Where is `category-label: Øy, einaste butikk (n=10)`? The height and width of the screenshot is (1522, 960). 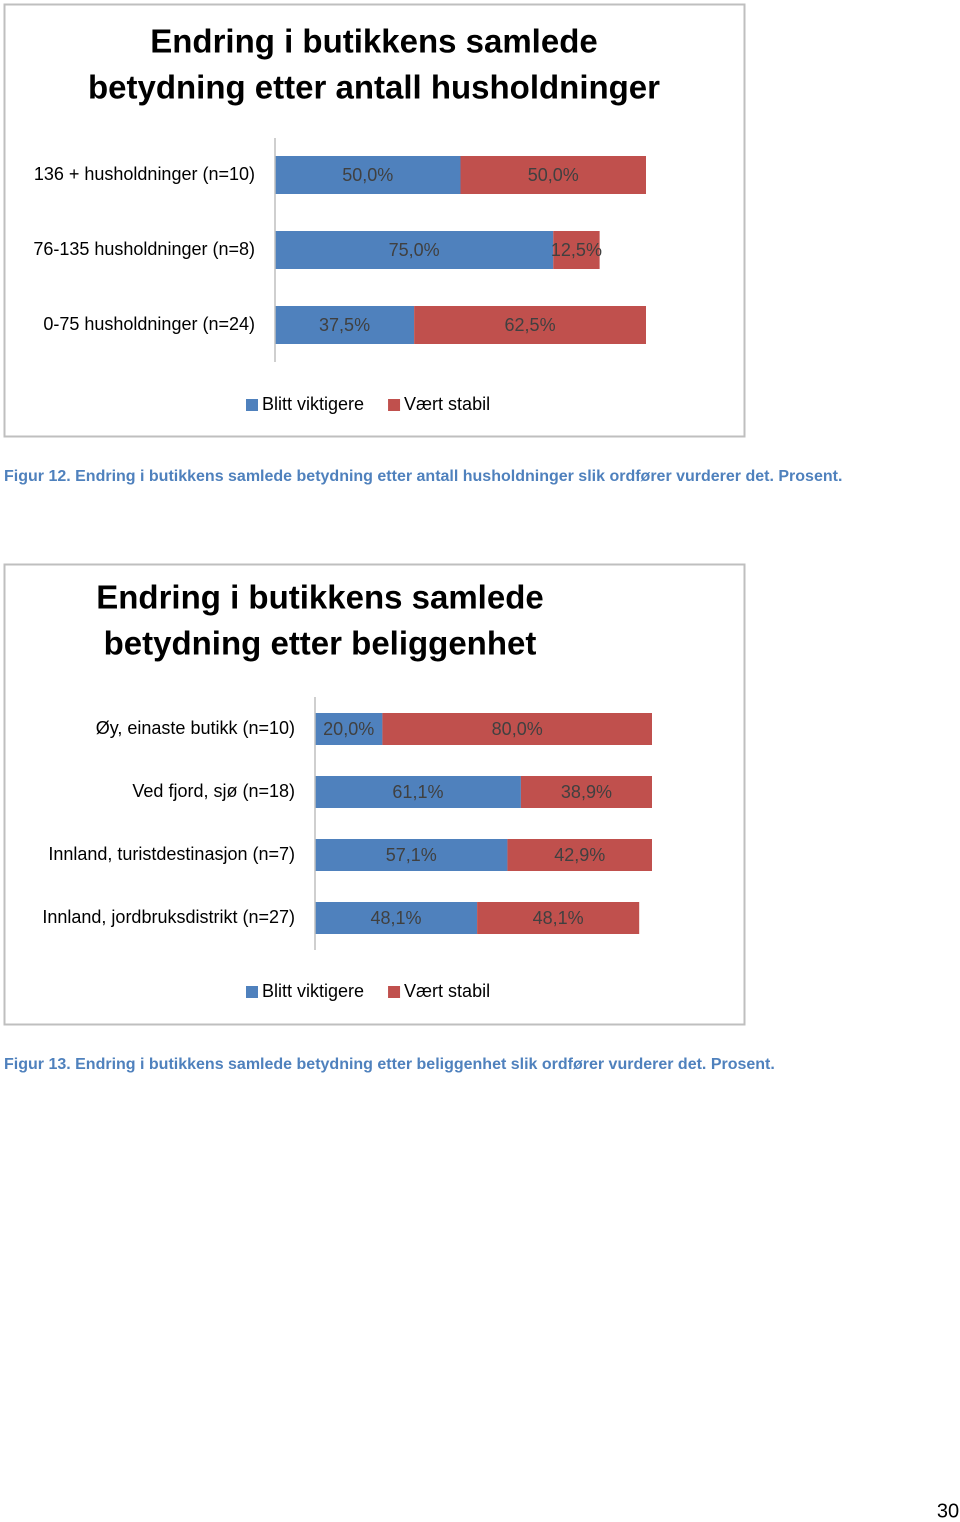
category-label: Øy, einaste butikk (n=10) is located at coordinates (195, 728).